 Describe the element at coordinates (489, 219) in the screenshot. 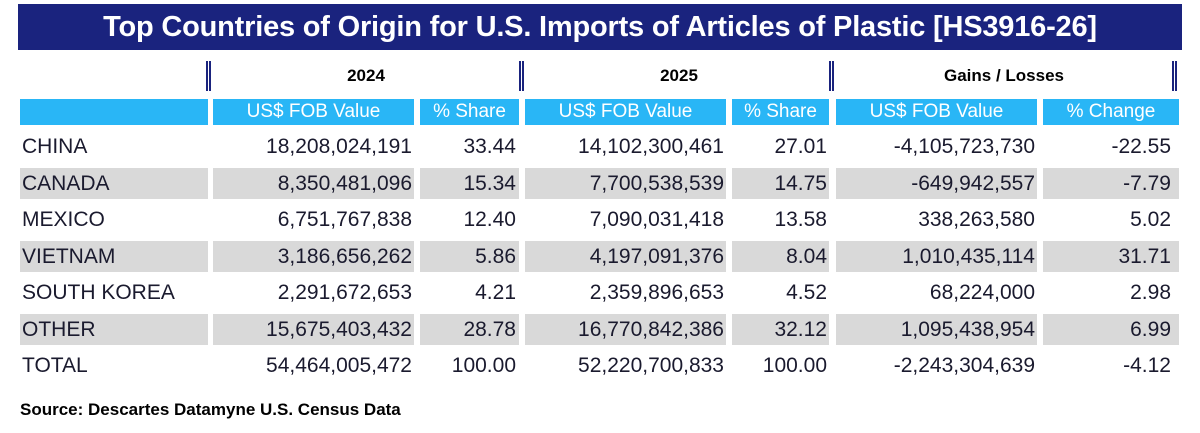

I see `cell-share-2024: 12.40` at that location.